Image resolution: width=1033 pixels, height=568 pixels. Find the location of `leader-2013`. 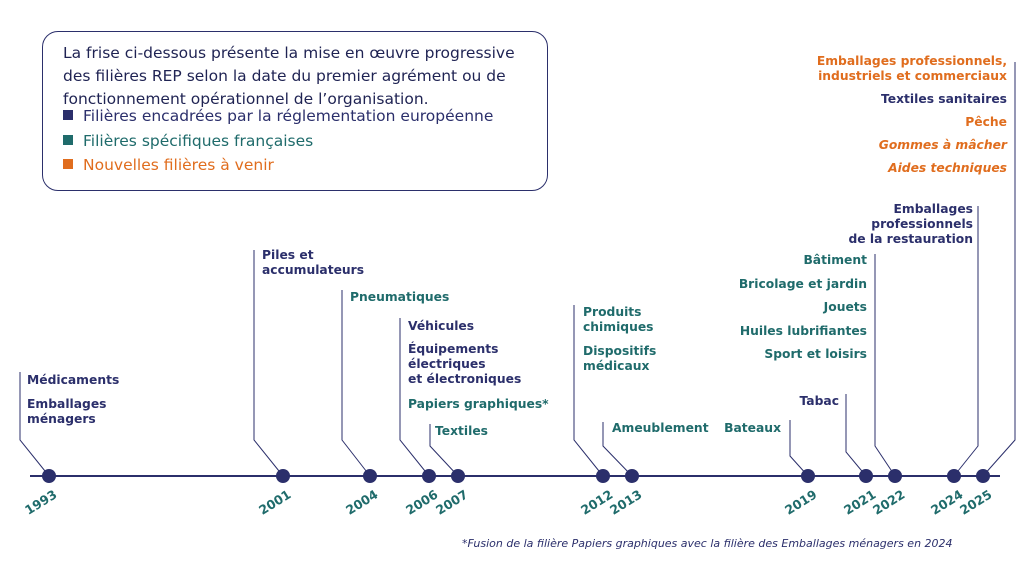

leader-2013 is located at coordinates (617, 449).